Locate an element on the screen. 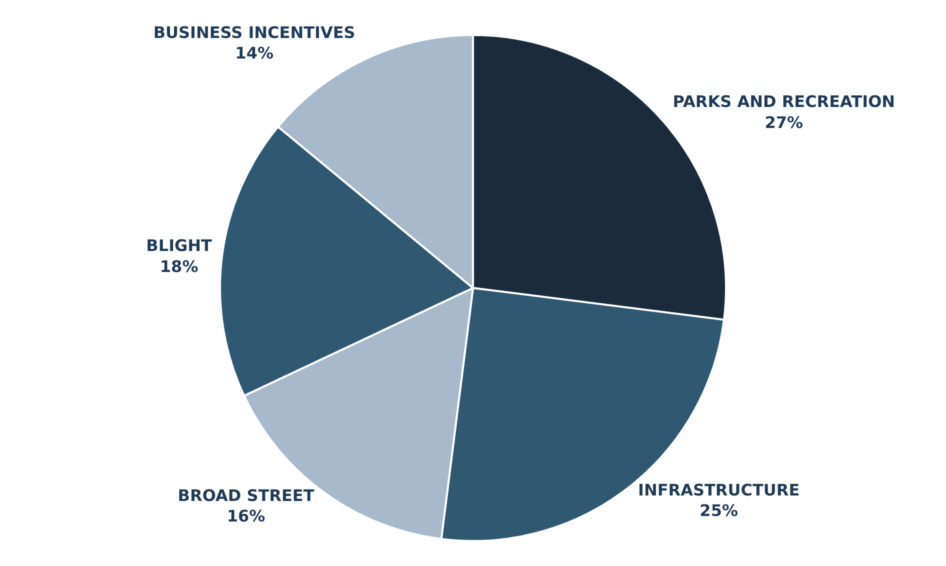  data-label: 27% is located at coordinates (784, 122).